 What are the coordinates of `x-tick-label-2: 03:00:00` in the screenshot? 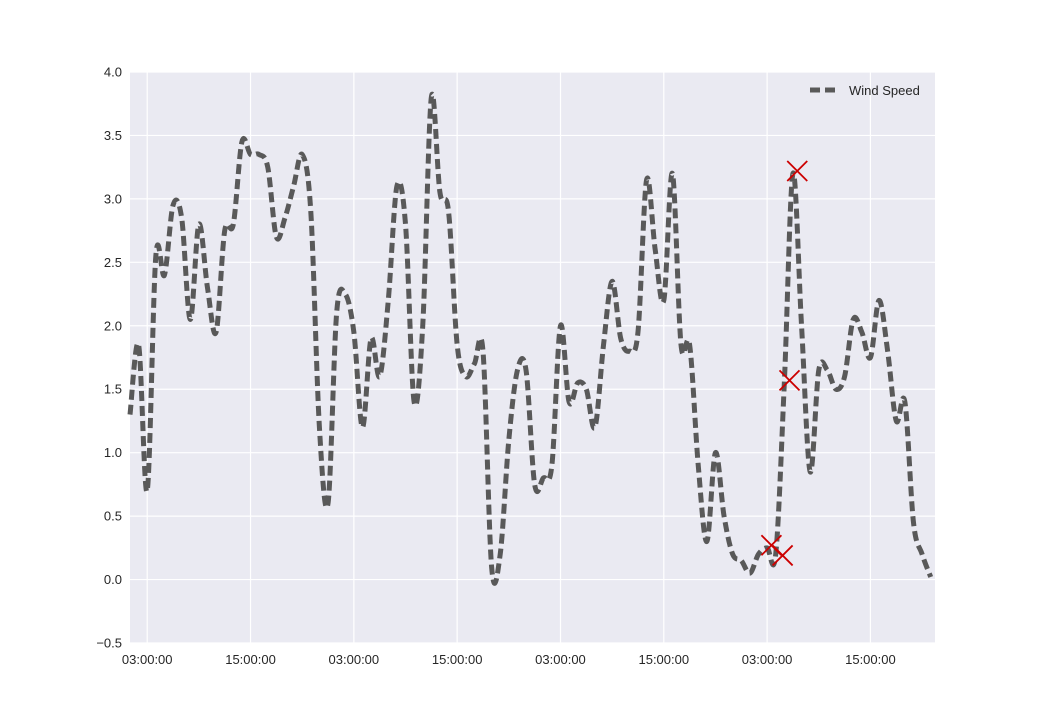 It's located at (354, 659).